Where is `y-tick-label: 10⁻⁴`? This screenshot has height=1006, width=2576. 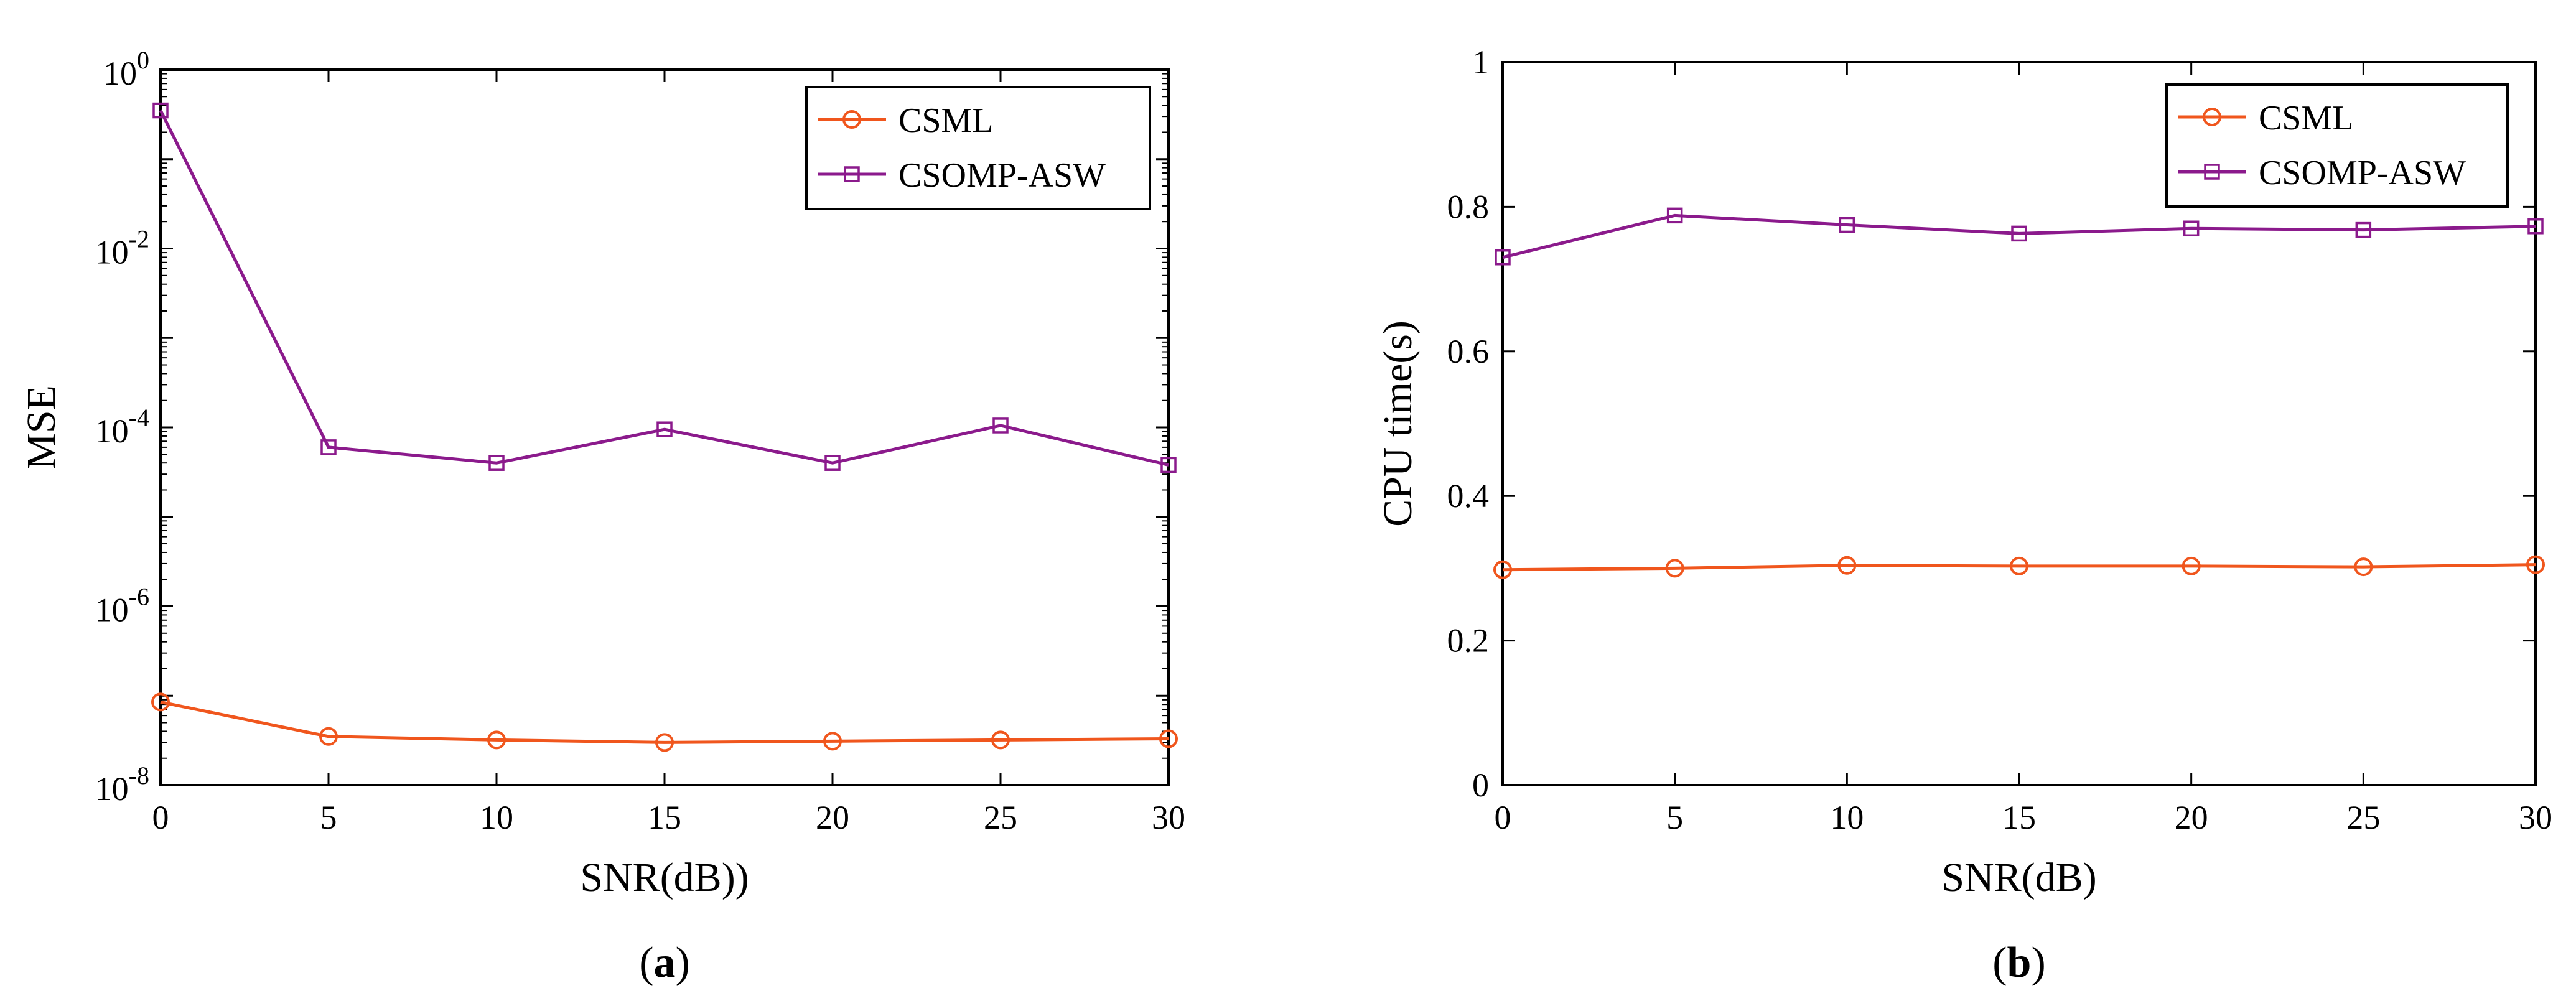 y-tick-label: 10⁻⁴ is located at coordinates (122, 427).